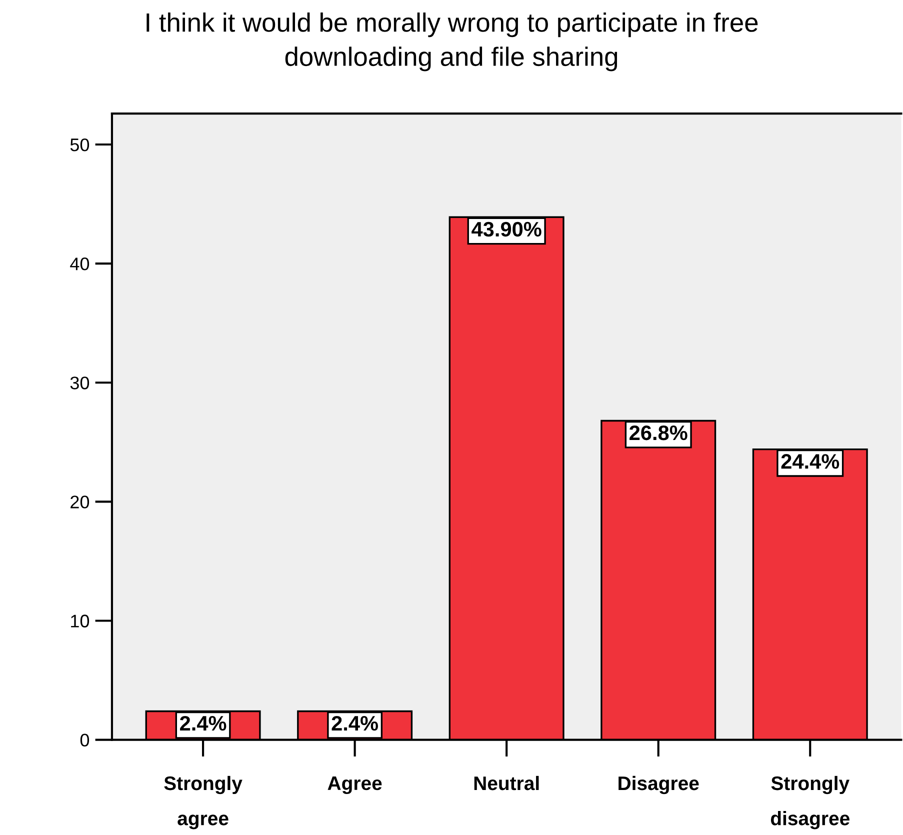 The width and height of the screenshot is (903, 835). Describe the element at coordinates (810, 803) in the screenshot. I see `x-tick-label: Strongly disagree` at that location.